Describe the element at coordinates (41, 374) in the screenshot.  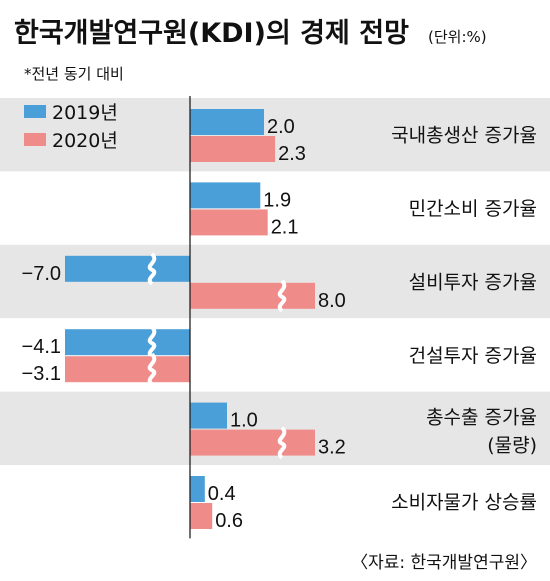
I see `data-label: −3.1` at that location.